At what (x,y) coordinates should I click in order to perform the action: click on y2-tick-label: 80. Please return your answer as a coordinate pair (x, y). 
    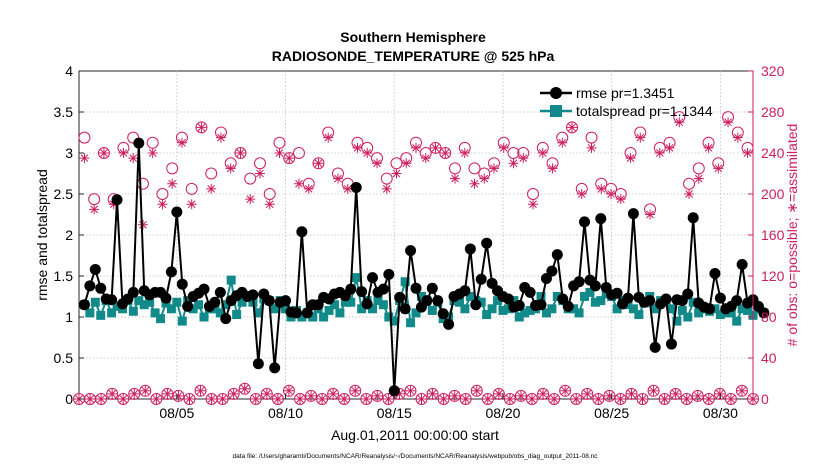
    Looking at the image, I should click on (769, 317).